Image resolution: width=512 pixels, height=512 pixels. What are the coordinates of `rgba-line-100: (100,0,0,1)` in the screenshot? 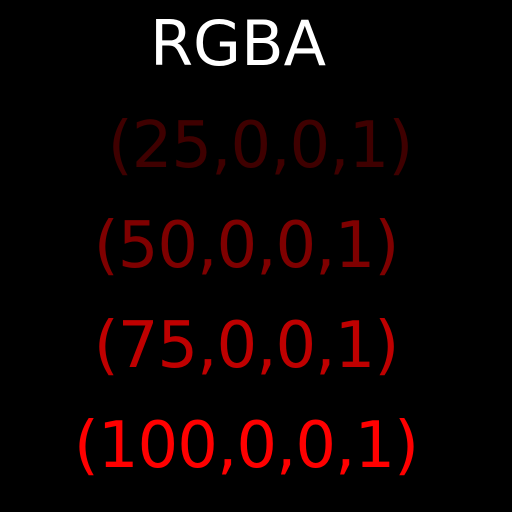 It's located at (246, 446).